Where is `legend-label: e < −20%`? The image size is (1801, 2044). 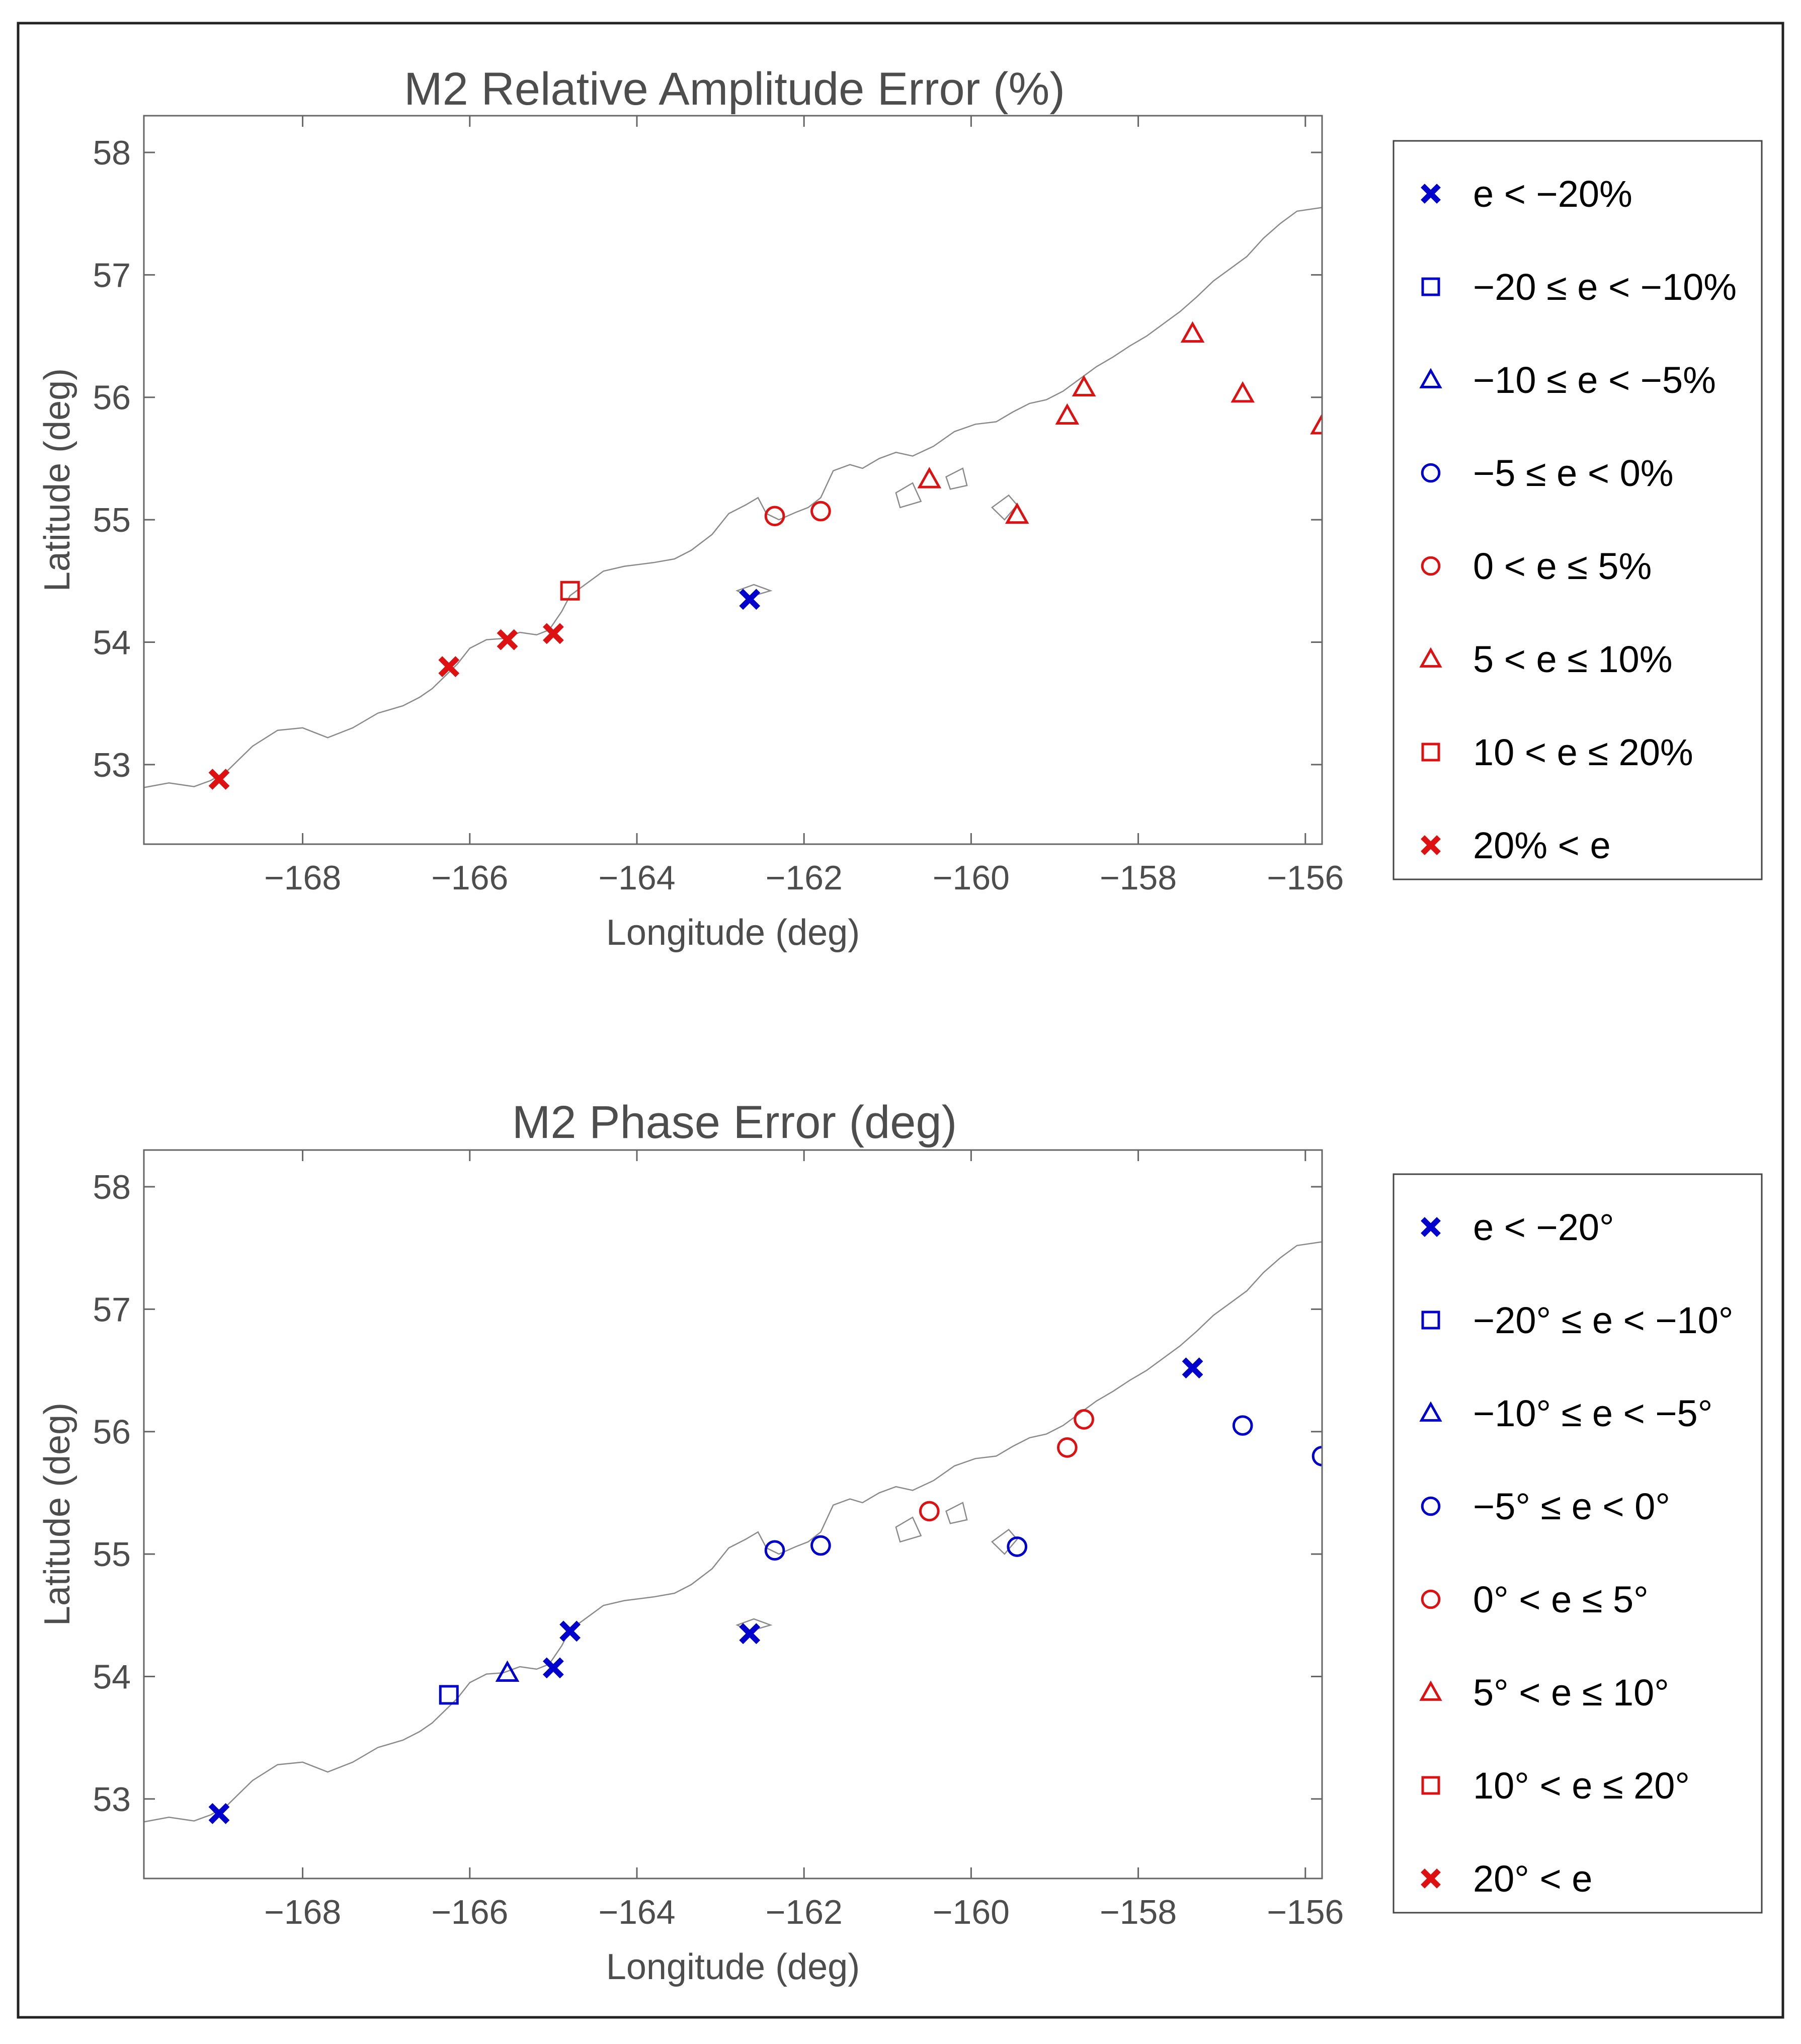 legend-label: e < −20% is located at coordinates (1552, 194).